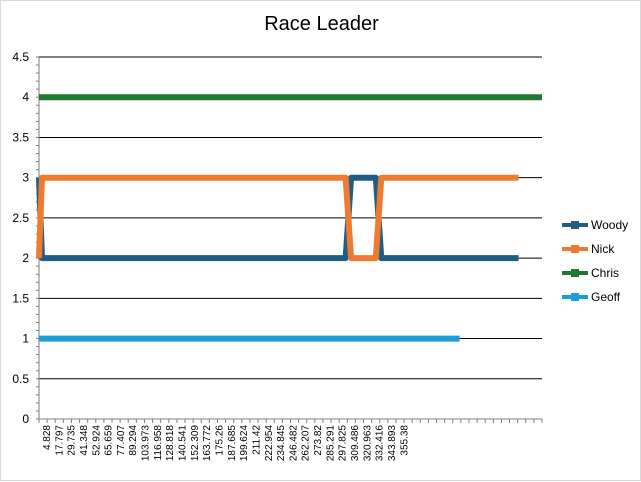  Describe the element at coordinates (244, 443) in the screenshot. I see `x-tick-label: 199.624` at that location.